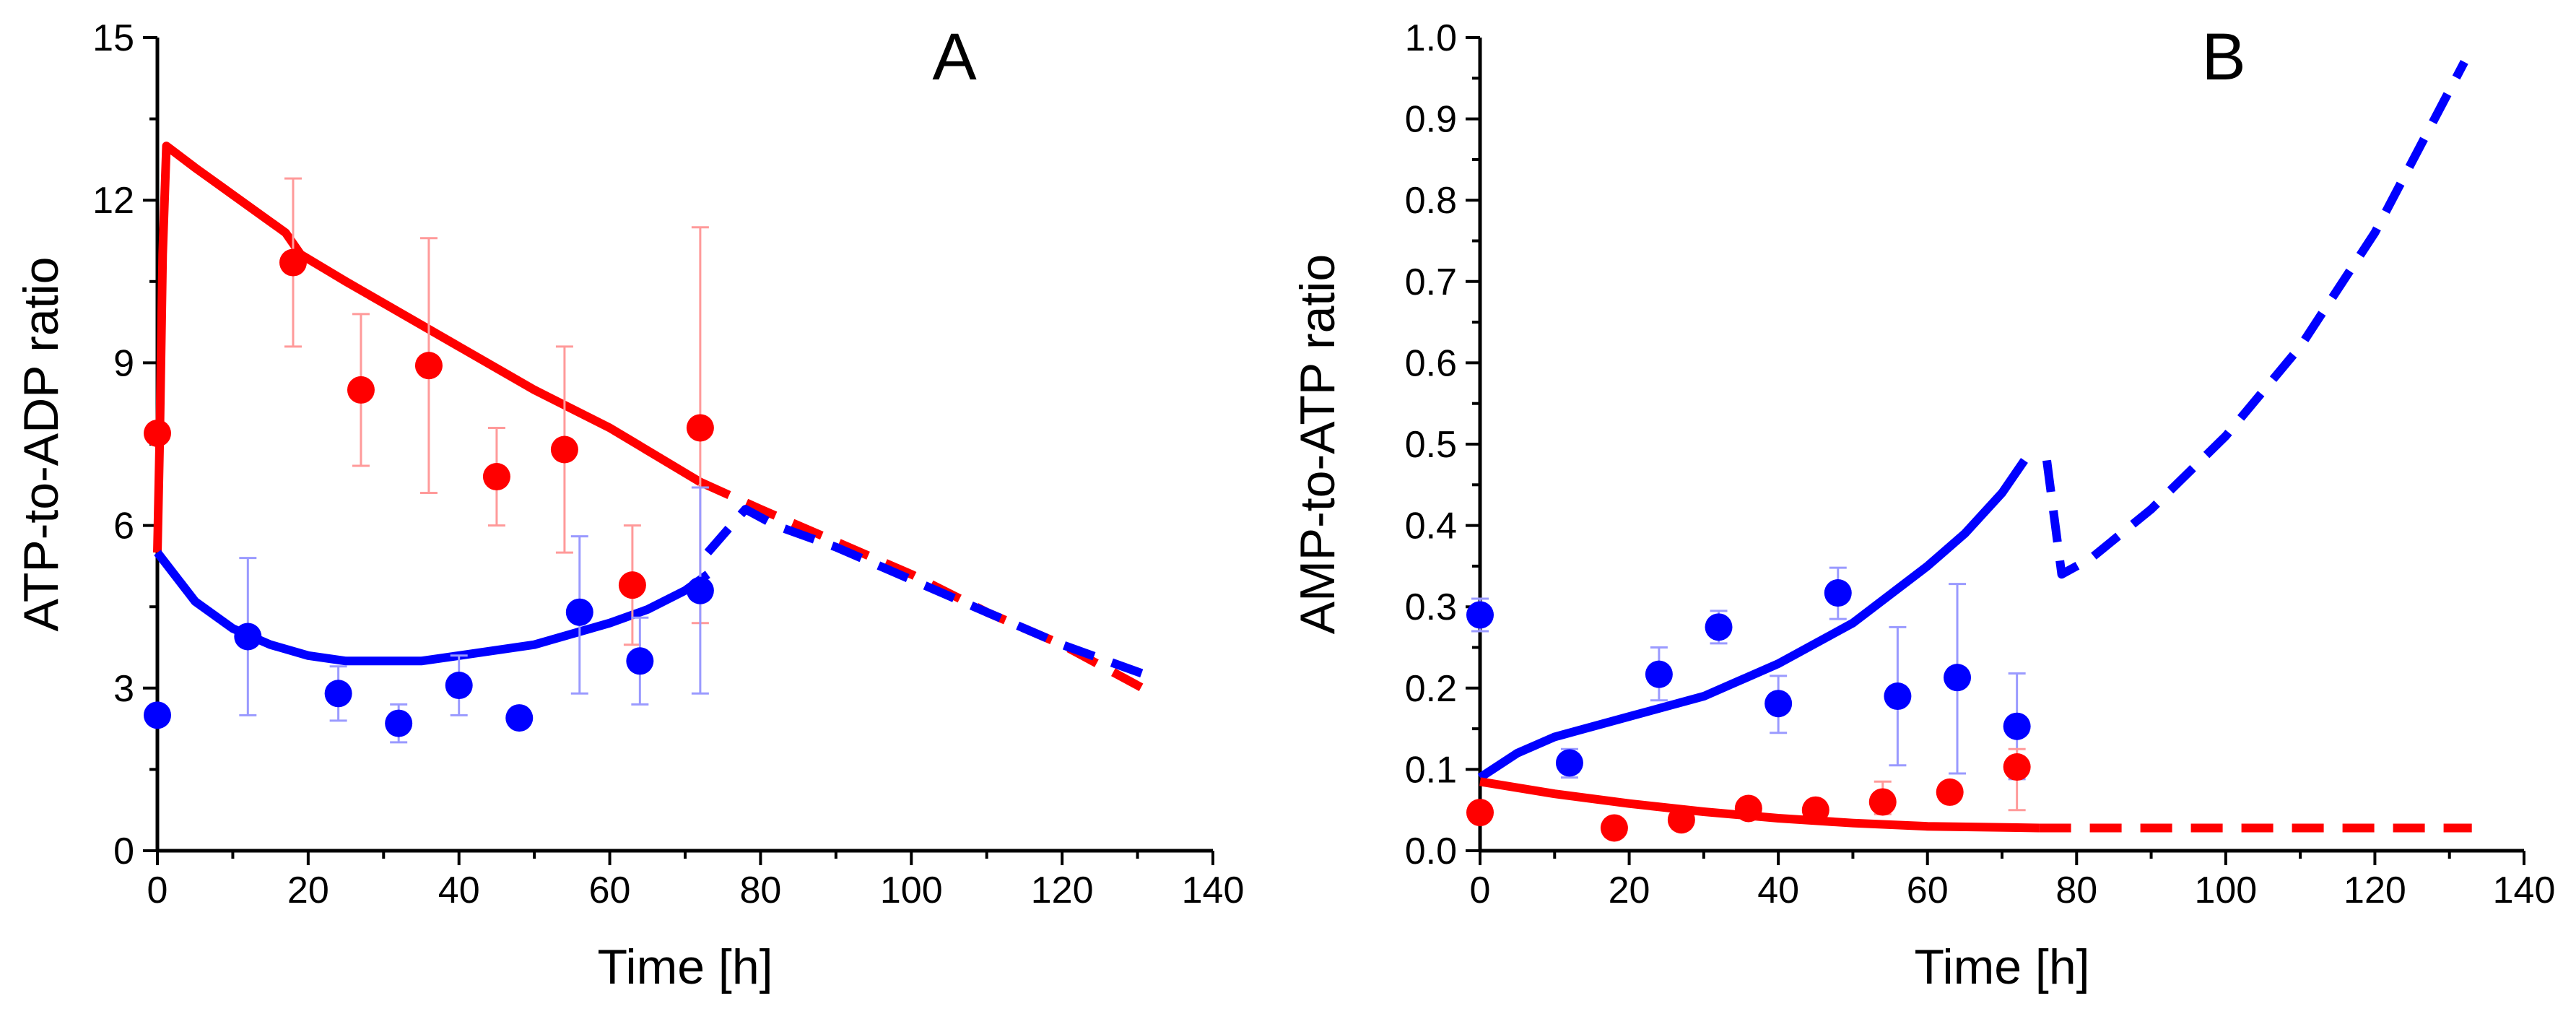  I want to click on panel-a-x-tick-label: 100, so click(912, 890).